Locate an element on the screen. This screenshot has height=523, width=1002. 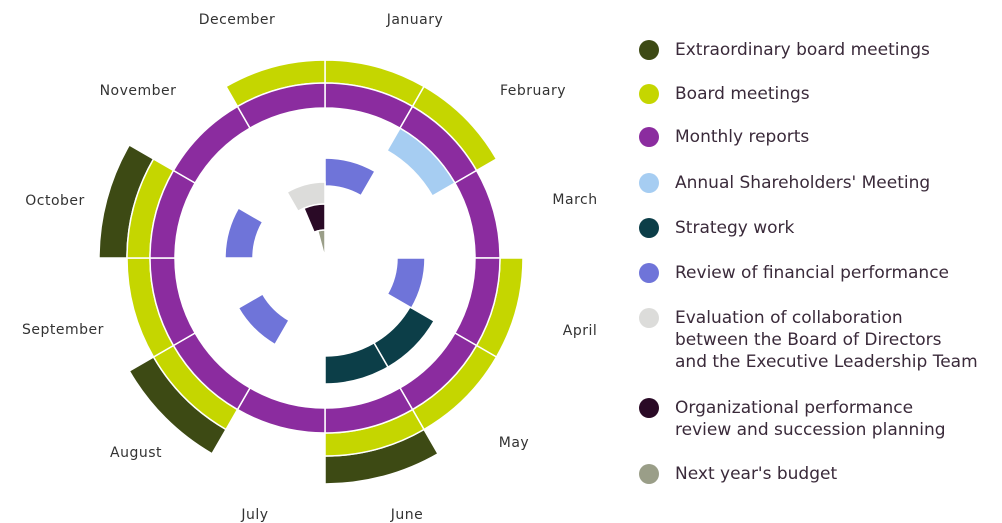
month-label: July is located at coordinates (254, 515).